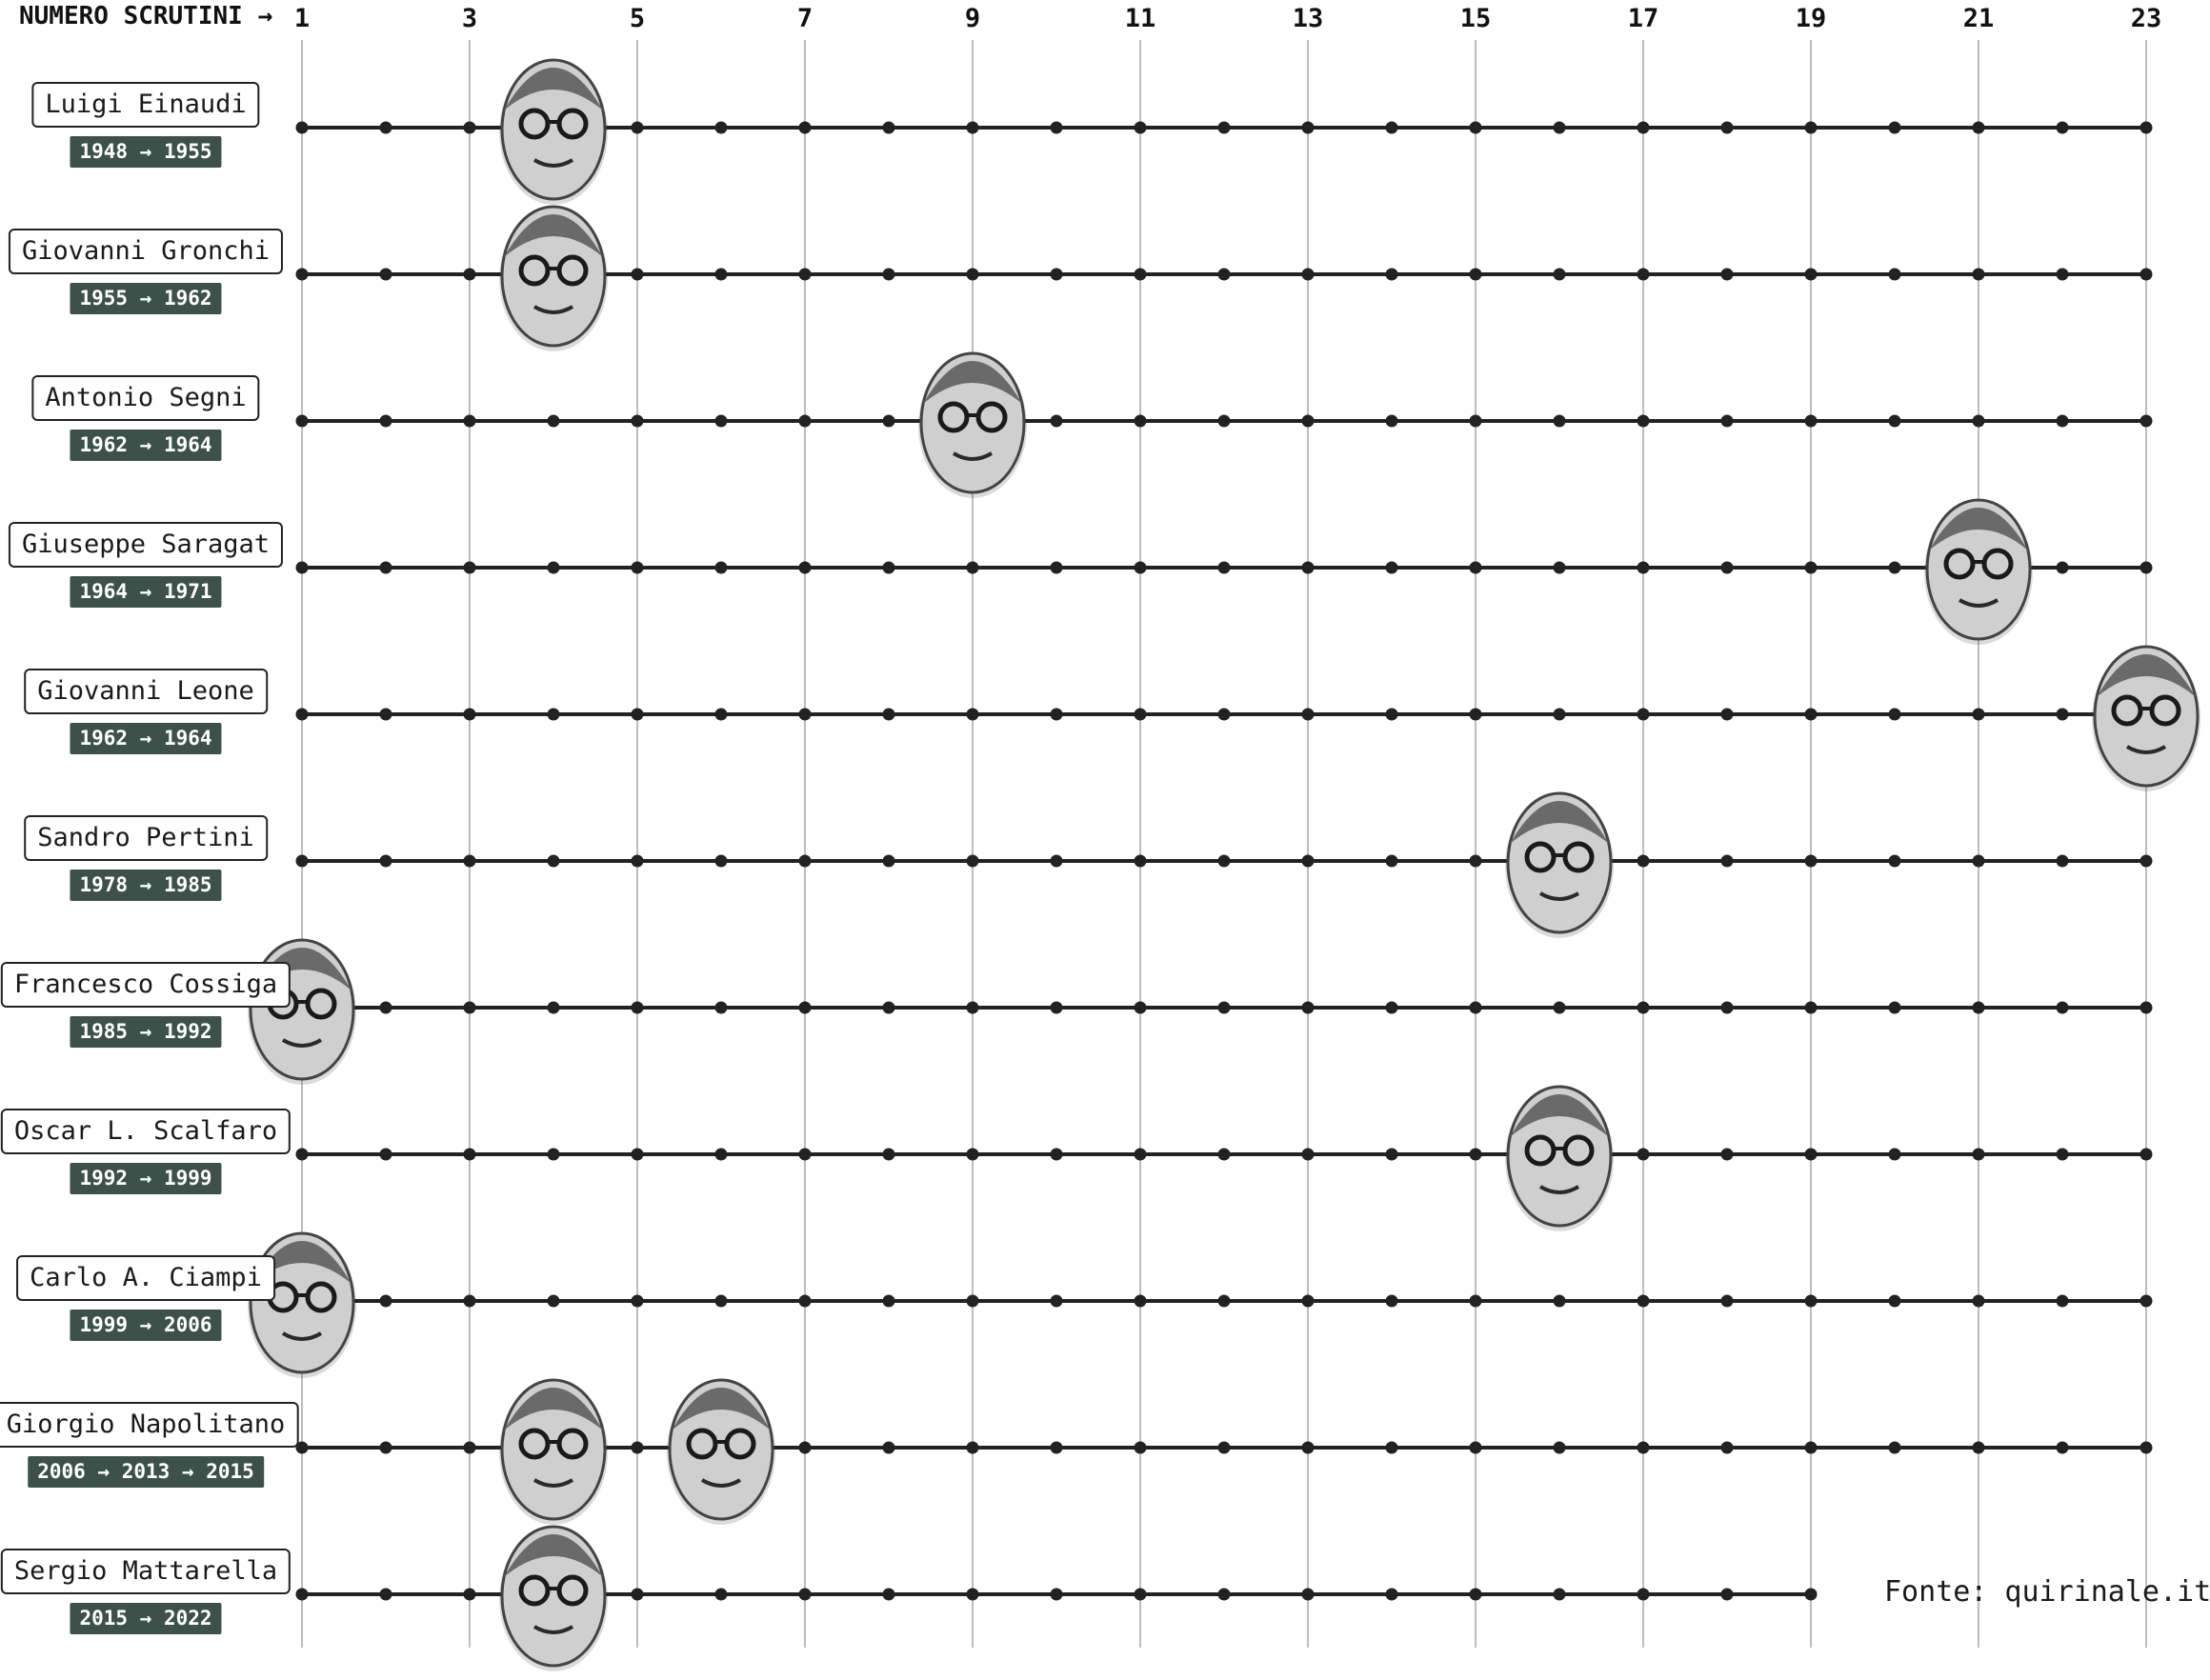 The height and width of the screenshot is (1680, 2210). Describe the element at coordinates (149, 1425) in the screenshot. I see `president-name: Giorgio Napolitano` at that location.